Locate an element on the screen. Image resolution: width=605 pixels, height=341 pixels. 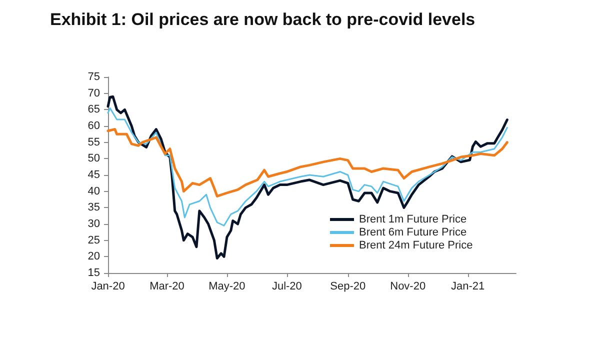
x-tick-label: Nov-20 is located at coordinates (408, 286).